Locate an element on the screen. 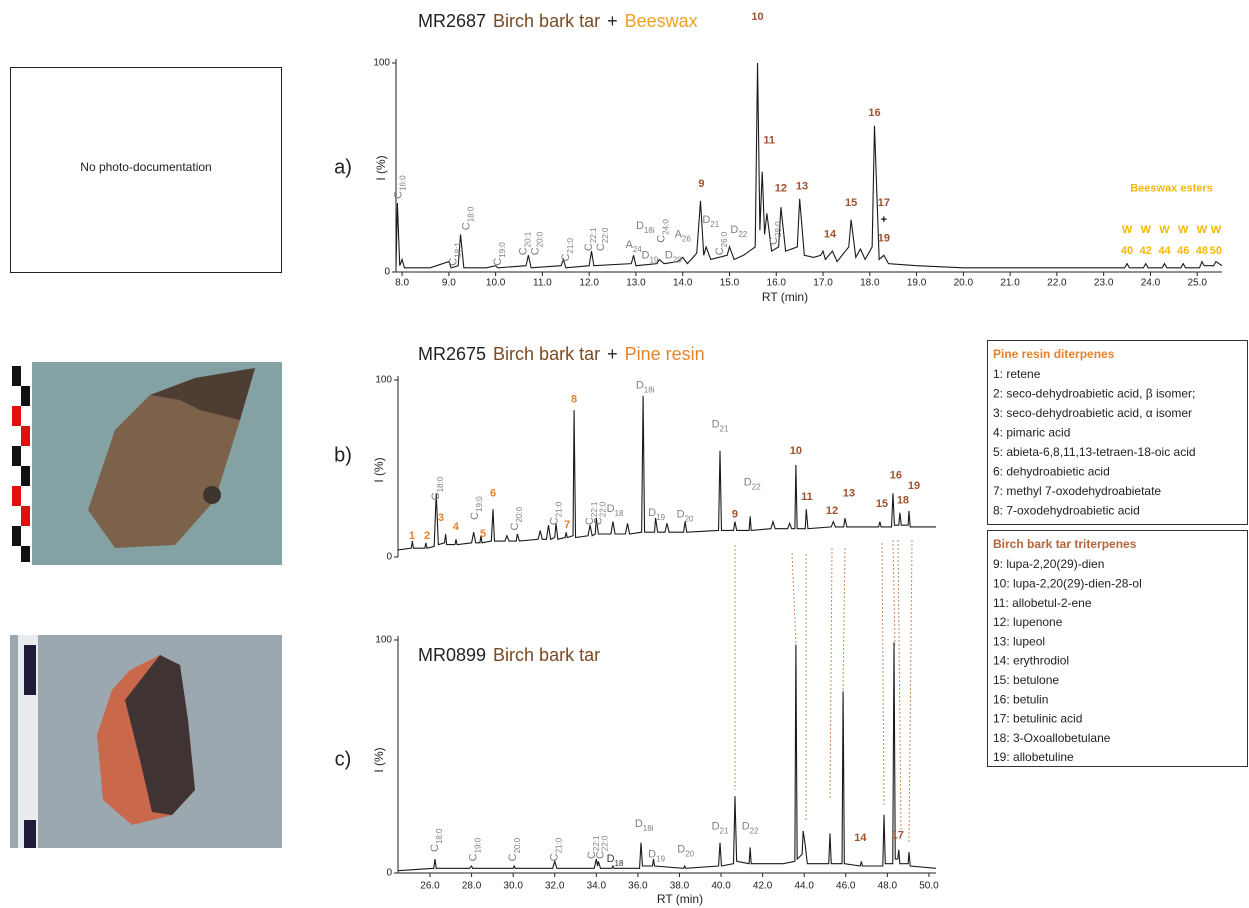  peak-label: C18:1 is located at coordinates (454, 254).